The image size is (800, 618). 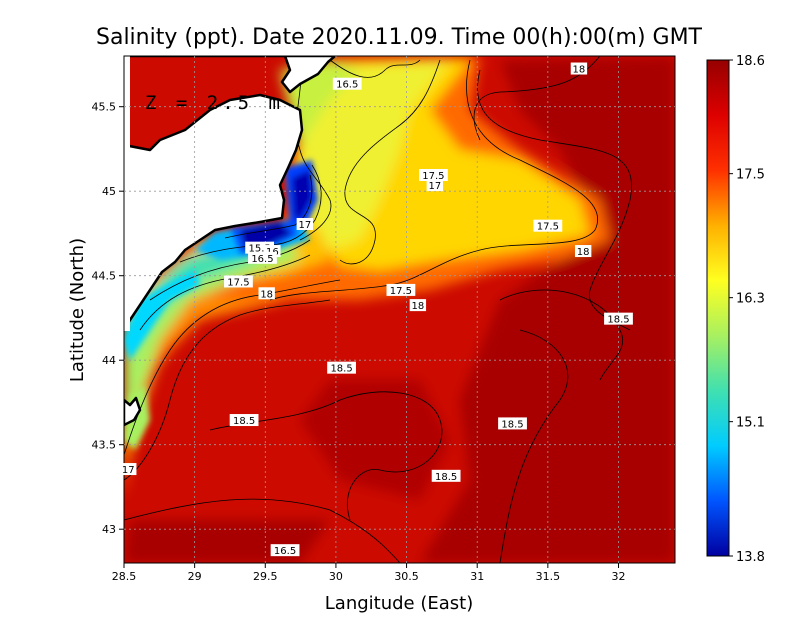 What do you see at coordinates (109, 191) in the screenshot?
I see `y-tick-label: 45` at bounding box center [109, 191].